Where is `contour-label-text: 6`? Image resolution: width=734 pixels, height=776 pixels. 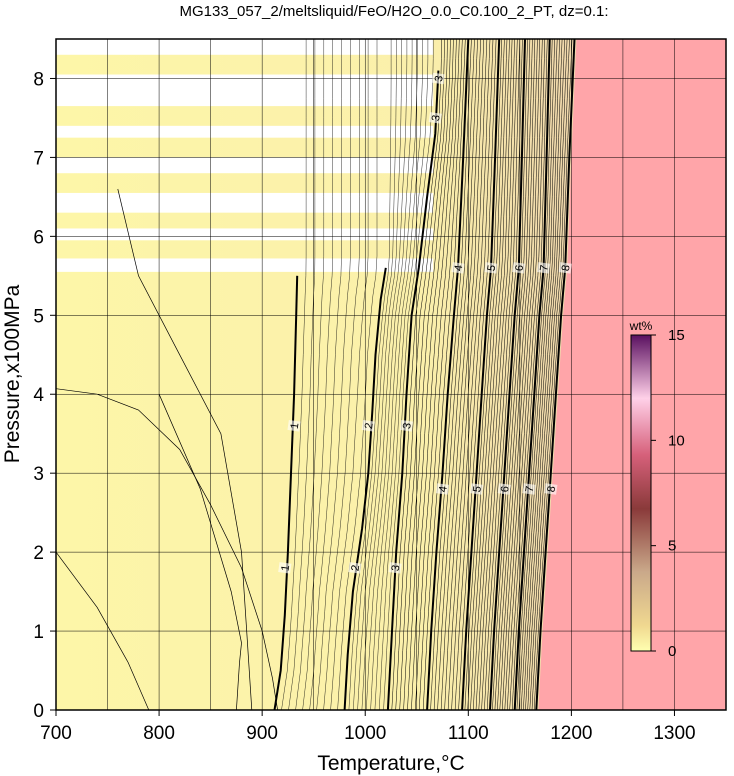
contour-label-text: 6 is located at coordinates (505, 489).